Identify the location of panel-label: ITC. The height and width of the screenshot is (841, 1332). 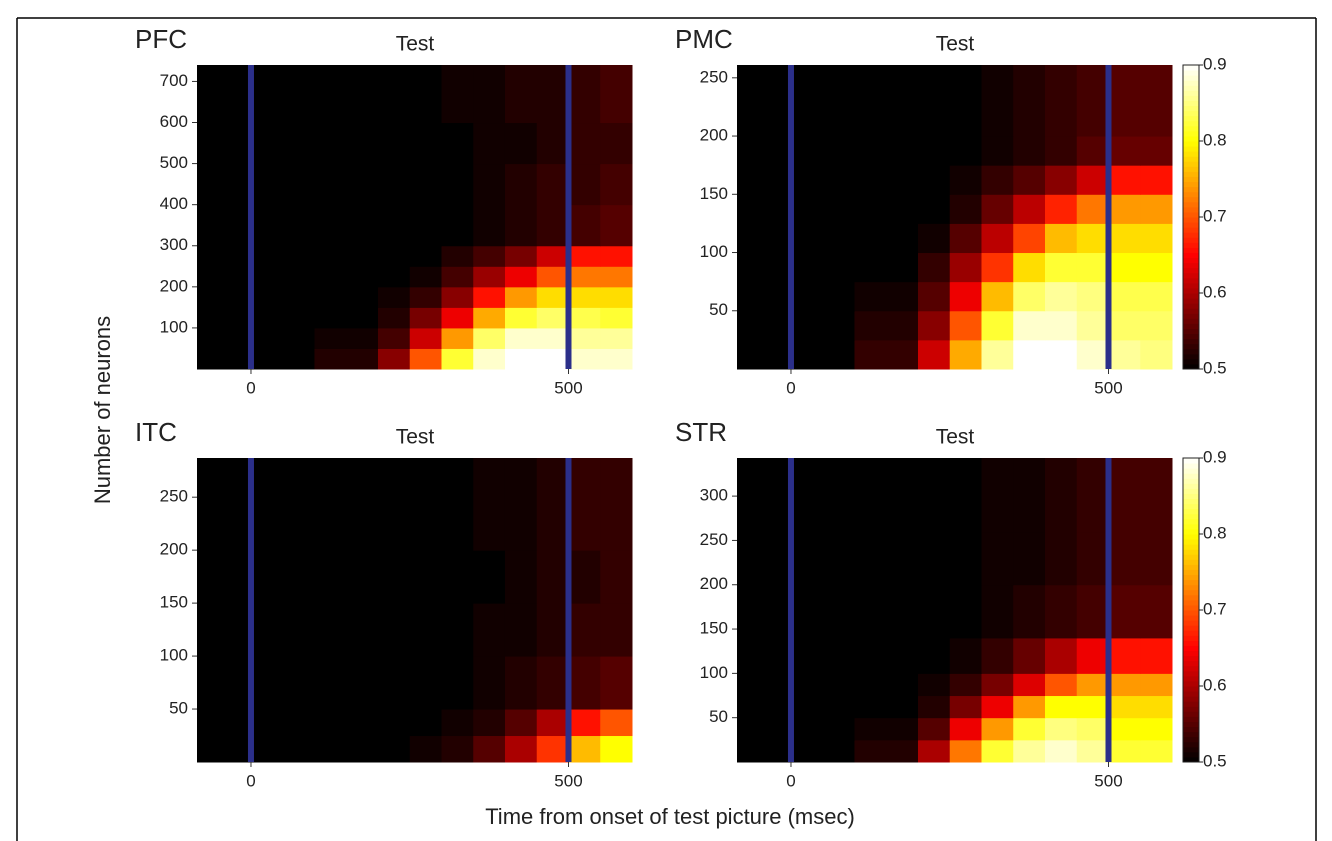
(156, 432).